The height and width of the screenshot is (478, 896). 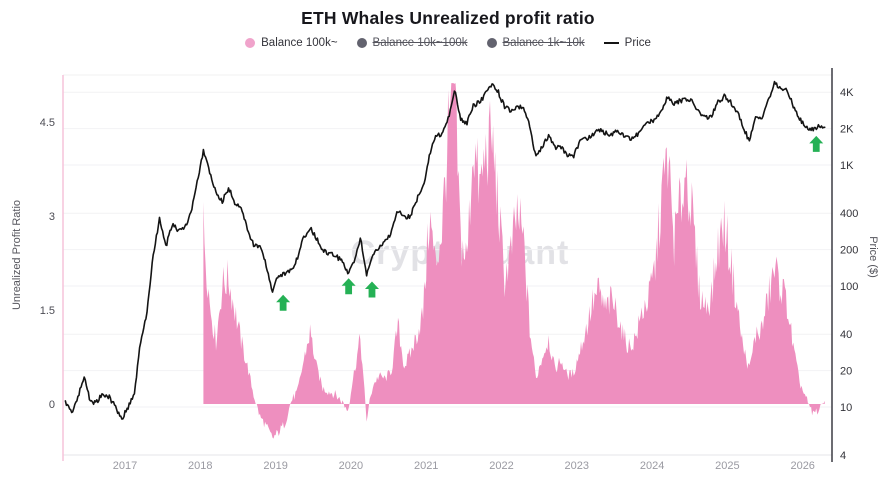 I want to click on right-axis-tick: 100, so click(x=849, y=287).